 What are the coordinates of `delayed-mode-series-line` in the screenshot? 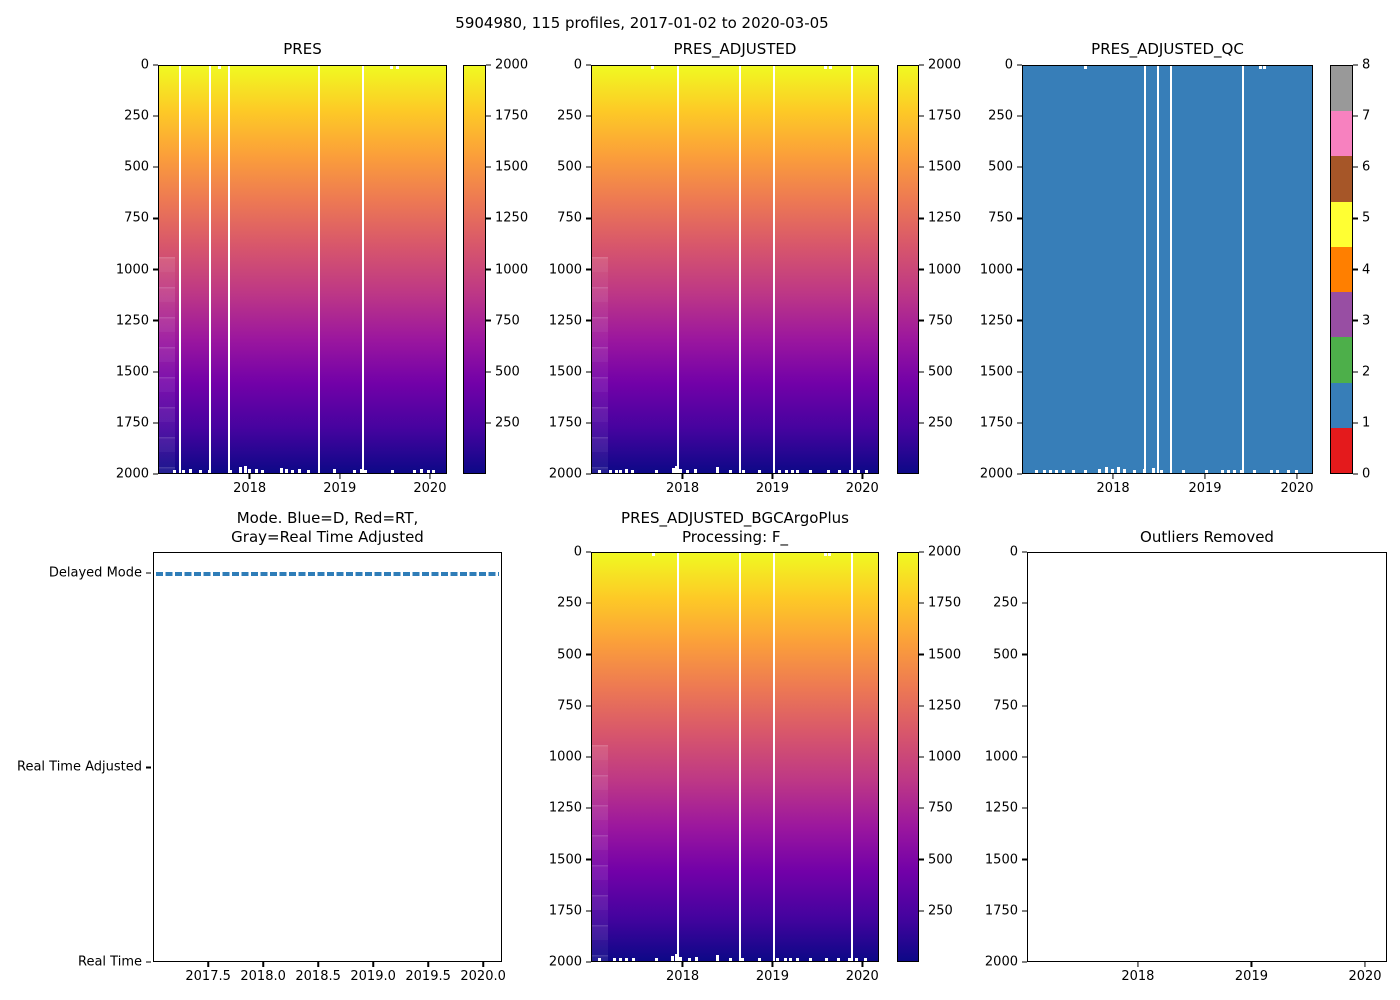 It's located at (327, 573).